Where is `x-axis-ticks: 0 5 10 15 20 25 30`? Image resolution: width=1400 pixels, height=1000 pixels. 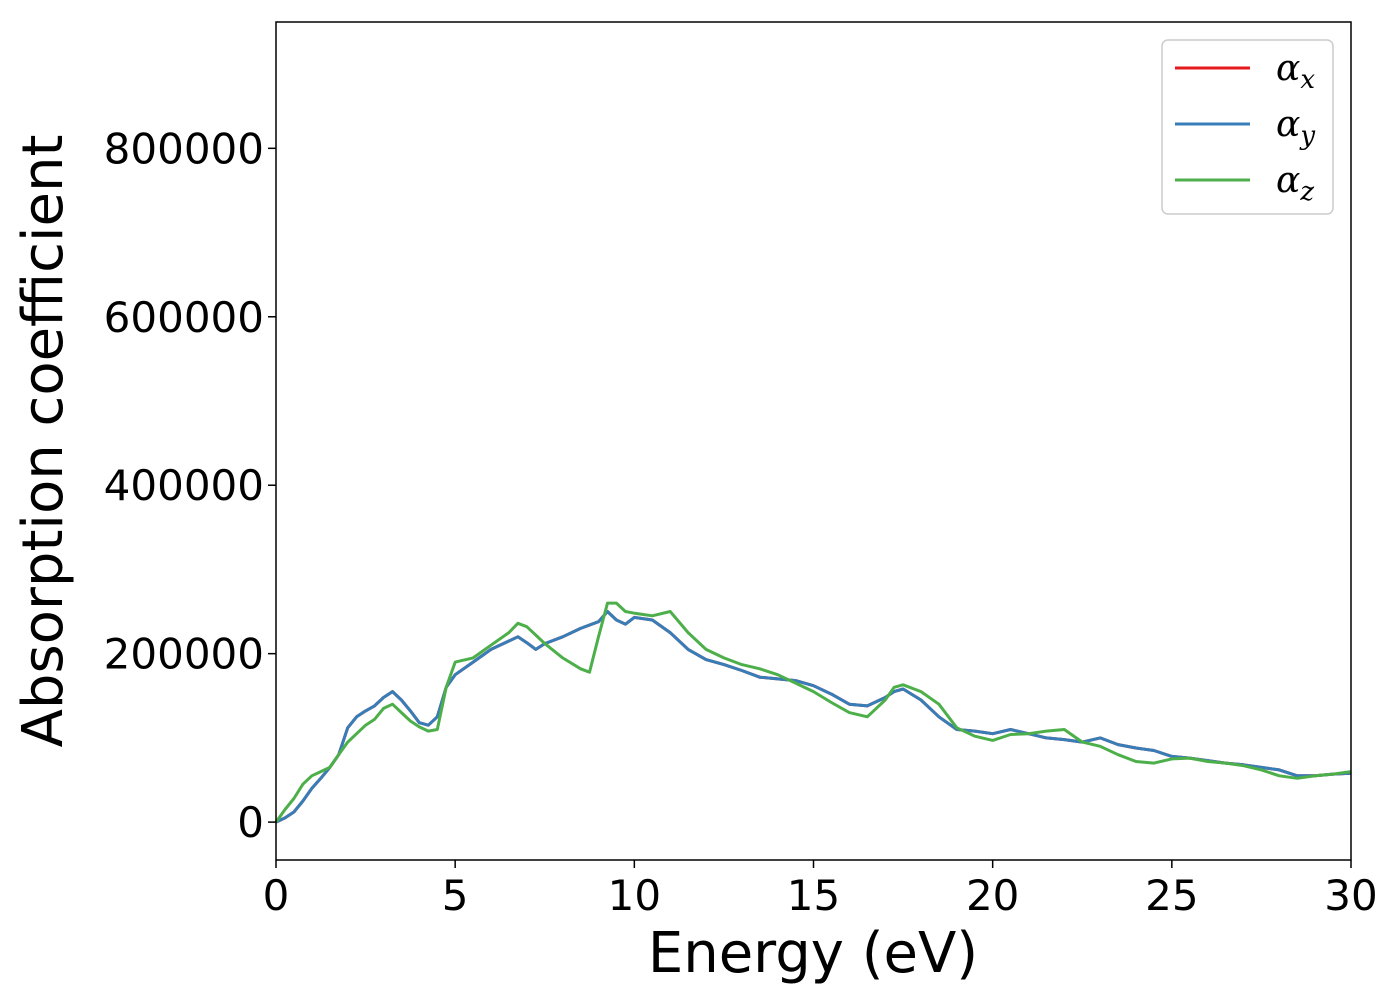
x-axis-ticks: 0 5 10 15 20 25 30 is located at coordinates (820, 890).